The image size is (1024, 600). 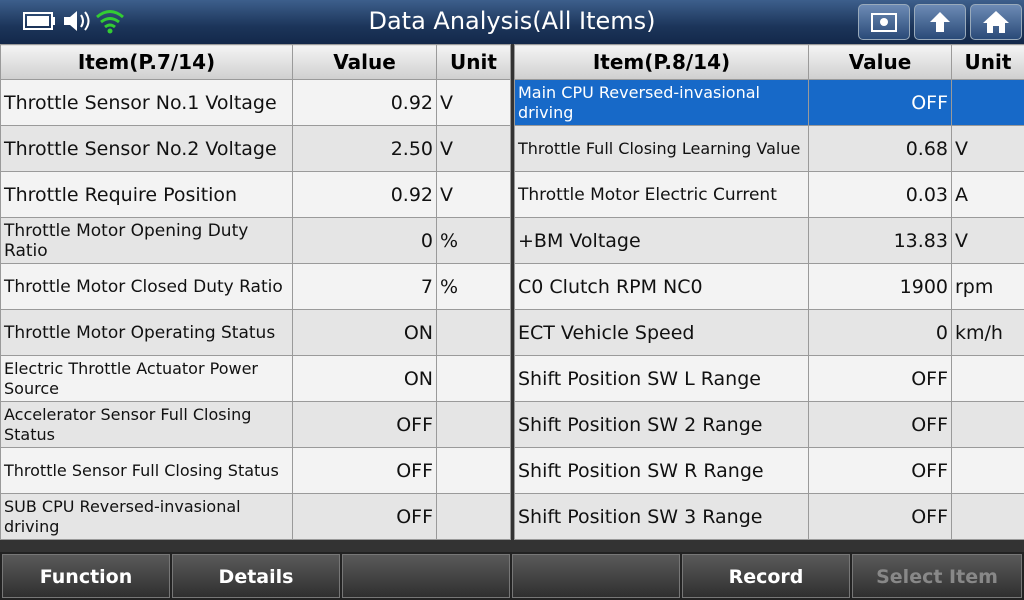 I want to click on title-bar: Data Analysis(All Items), so click(x=512, y=22).